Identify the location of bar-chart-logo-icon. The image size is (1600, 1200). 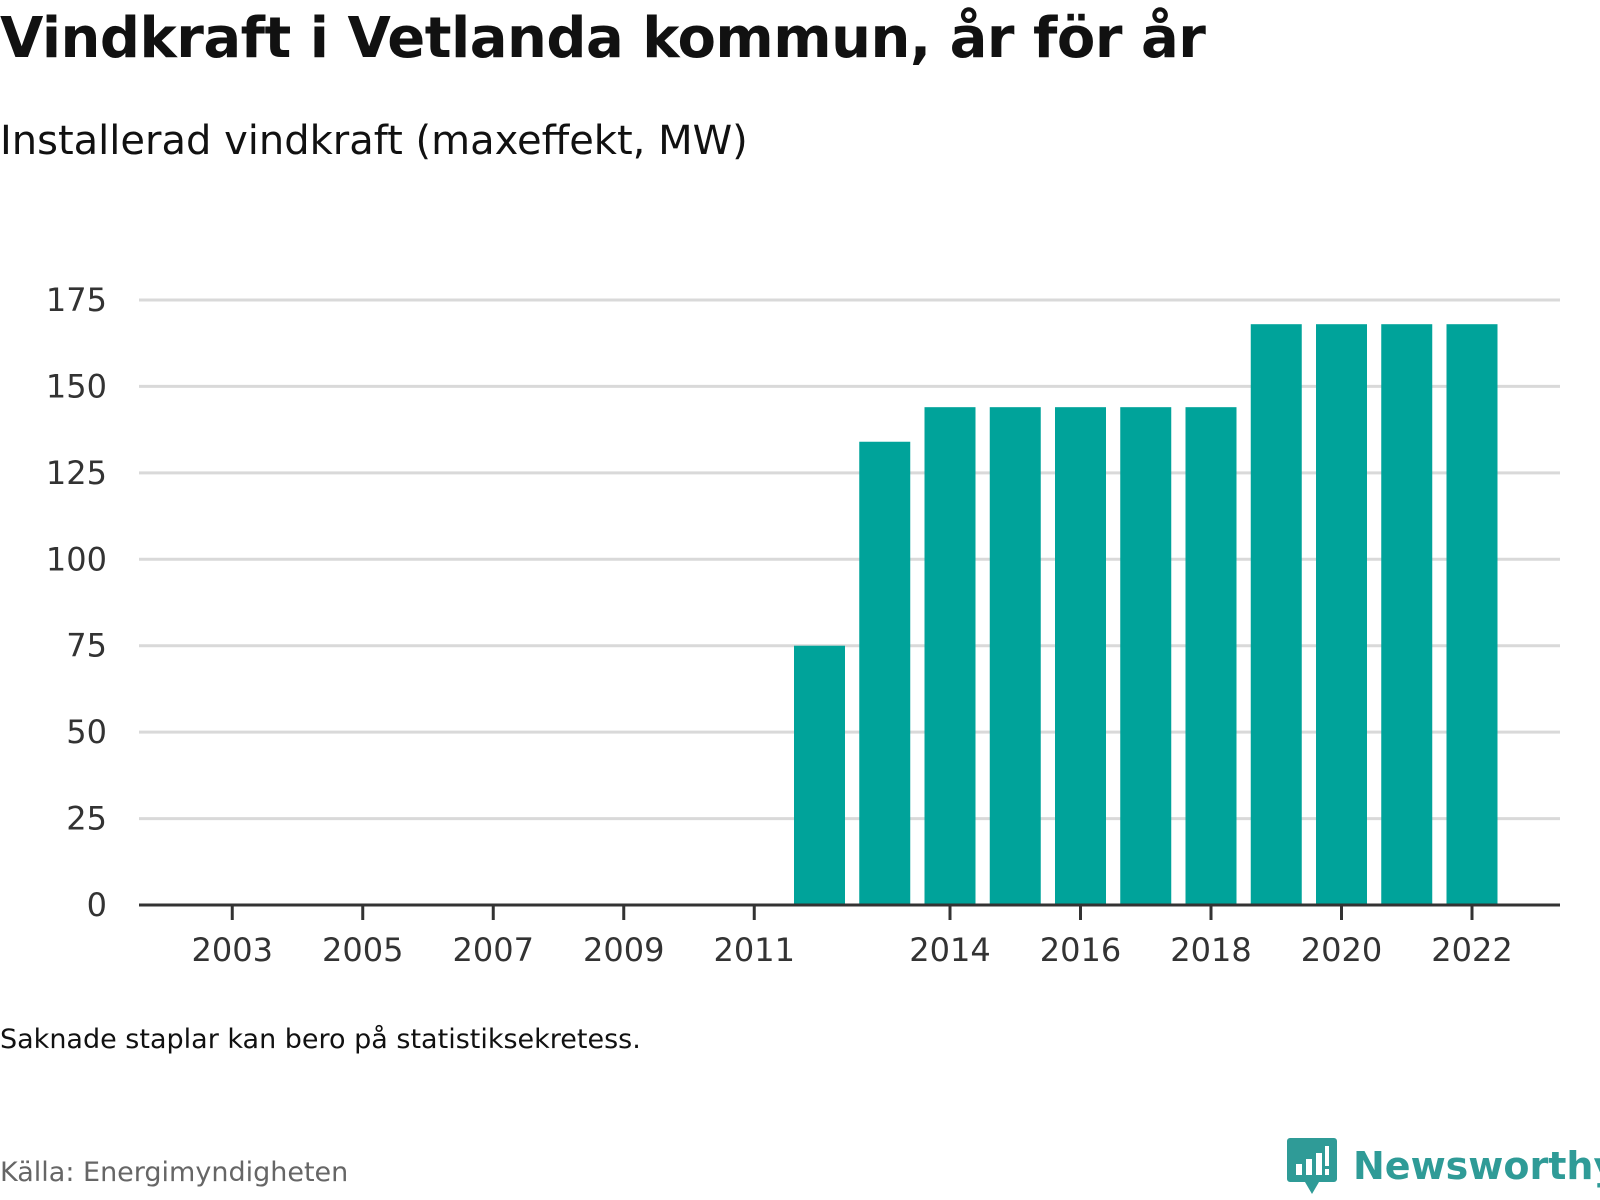
(1312, 1166).